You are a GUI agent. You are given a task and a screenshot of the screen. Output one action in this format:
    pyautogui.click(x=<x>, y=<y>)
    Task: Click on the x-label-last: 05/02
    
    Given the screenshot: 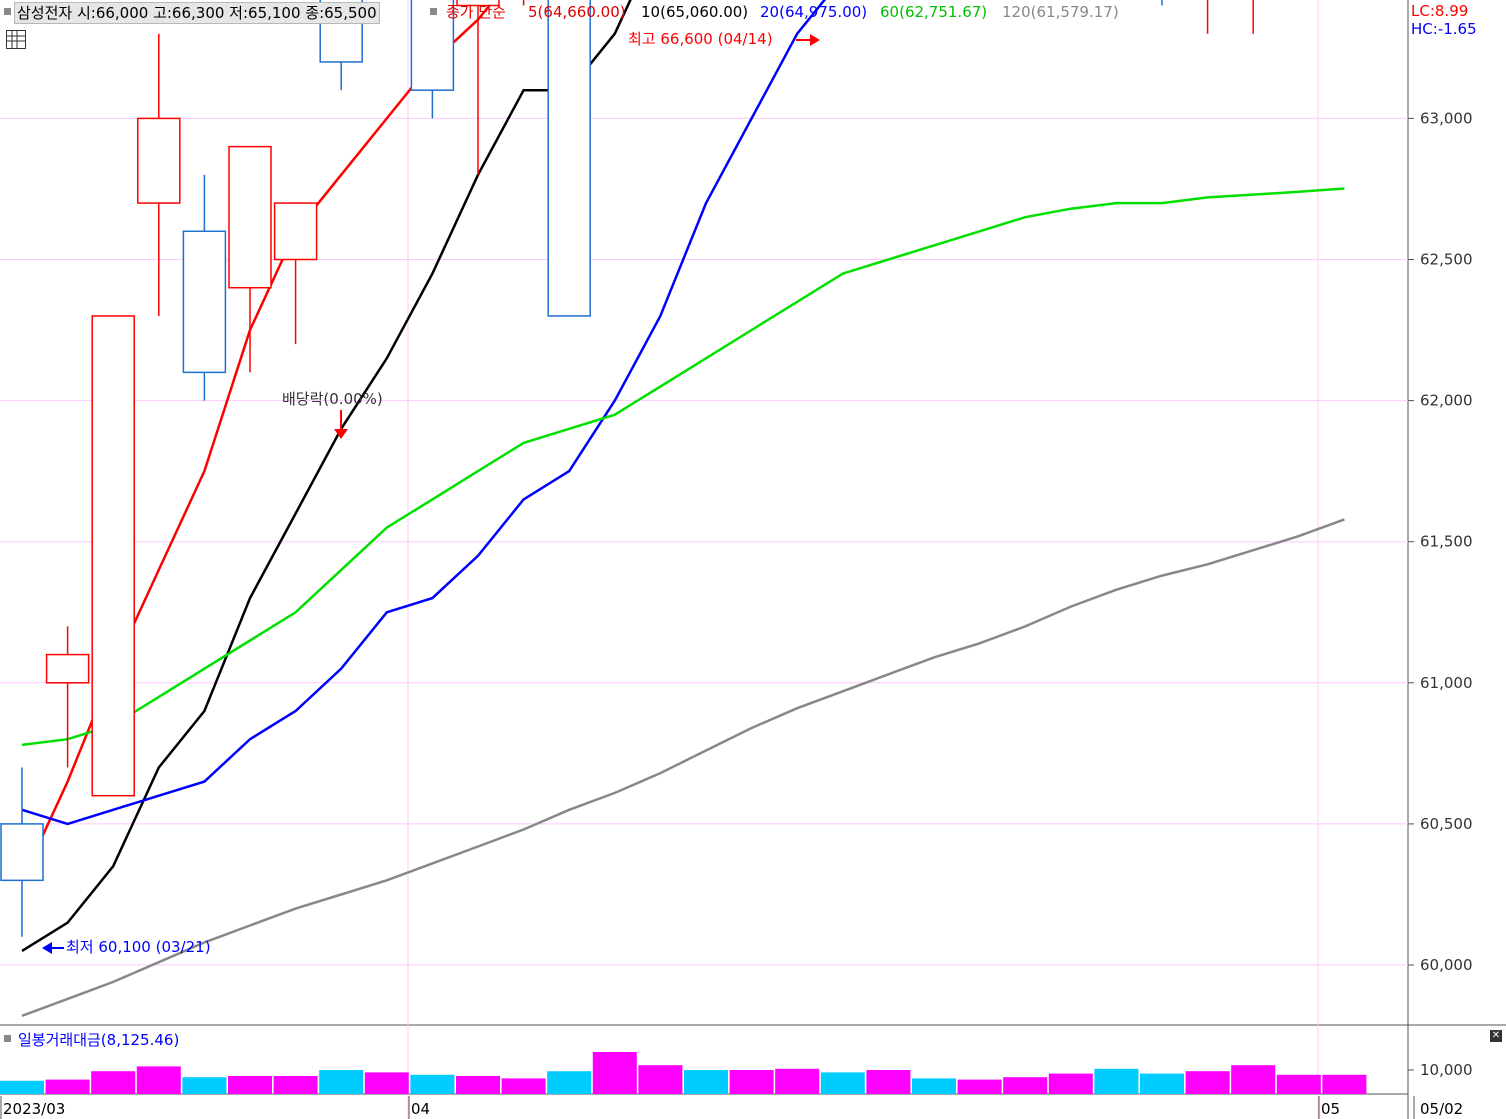 What is the action you would take?
    pyautogui.click(x=1441, y=1109)
    